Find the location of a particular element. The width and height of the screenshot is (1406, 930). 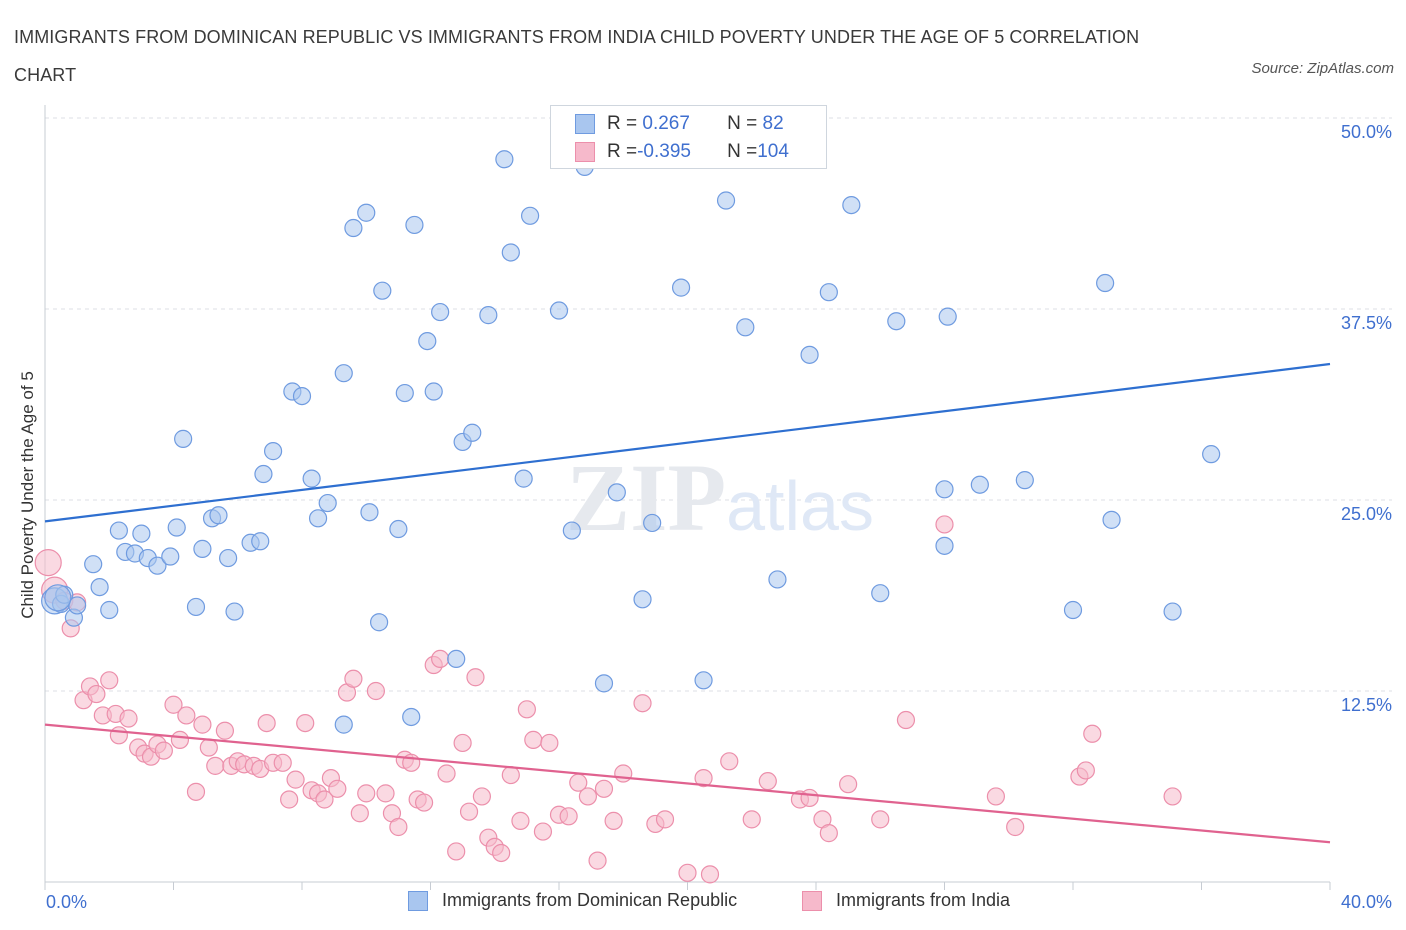

legend-r-value: 0.267 is located at coordinates (663, 123).